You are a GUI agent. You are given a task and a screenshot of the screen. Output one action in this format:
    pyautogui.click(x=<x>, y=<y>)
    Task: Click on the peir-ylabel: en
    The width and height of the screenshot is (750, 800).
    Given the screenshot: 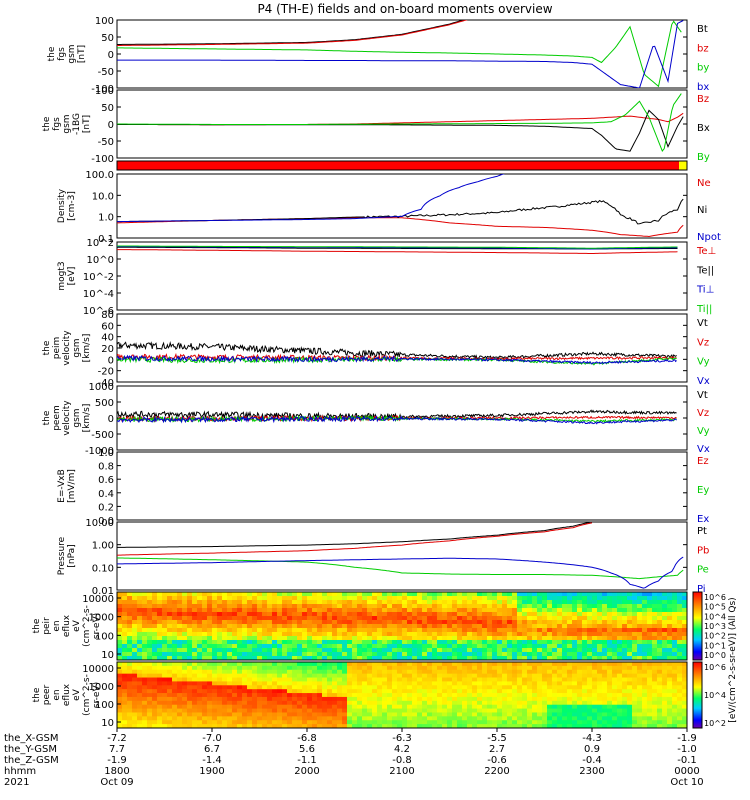 What is the action you would take?
    pyautogui.click(x=57, y=625)
    